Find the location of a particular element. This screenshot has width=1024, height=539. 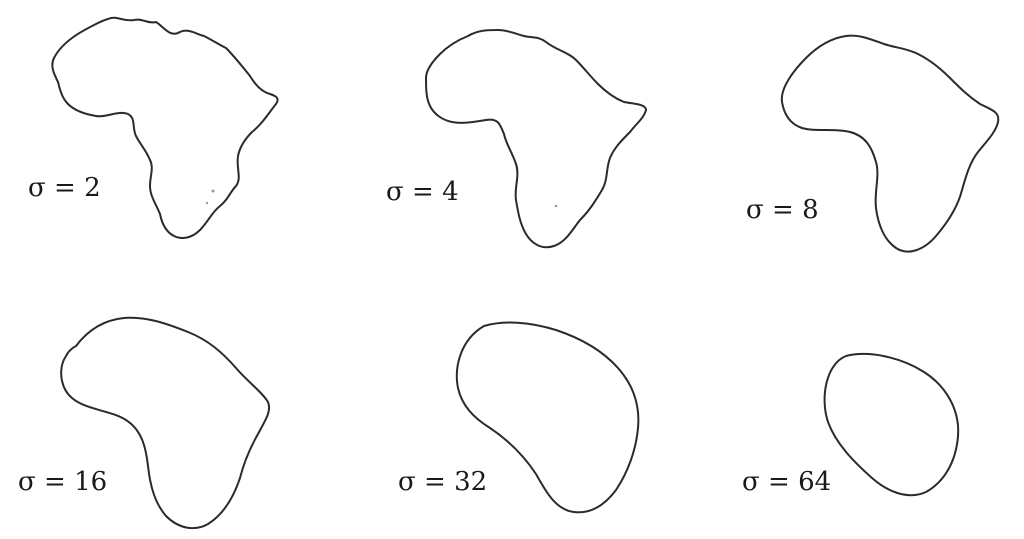

panel-sigma-8: σ = 8 is located at coordinates (873, 143).